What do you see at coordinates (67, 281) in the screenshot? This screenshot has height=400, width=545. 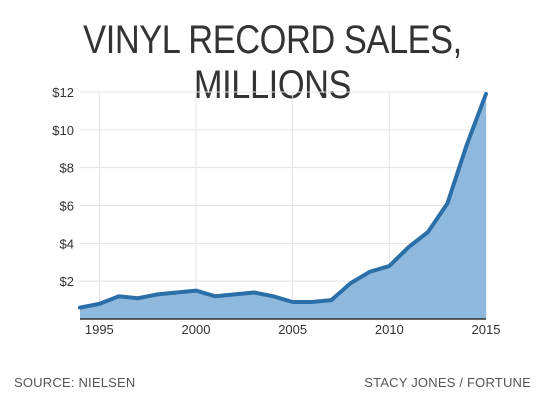 I see `y-tick-label: $2` at bounding box center [67, 281].